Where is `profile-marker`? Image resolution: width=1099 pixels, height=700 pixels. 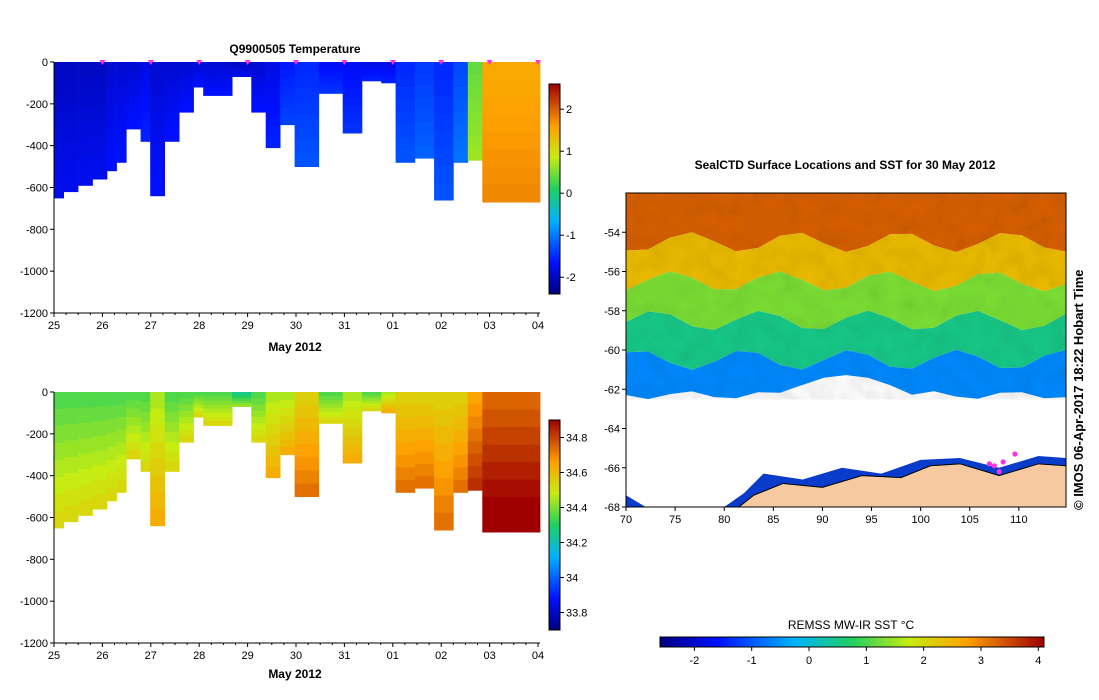
profile-marker is located at coordinates (247, 62).